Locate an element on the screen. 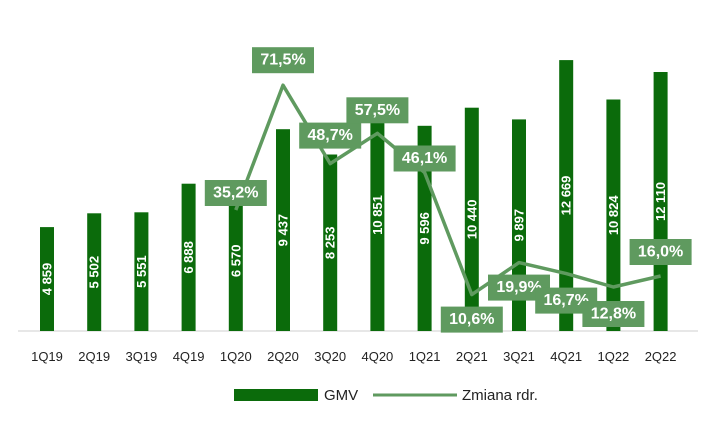  bar-3q19 is located at coordinates (141, 271).